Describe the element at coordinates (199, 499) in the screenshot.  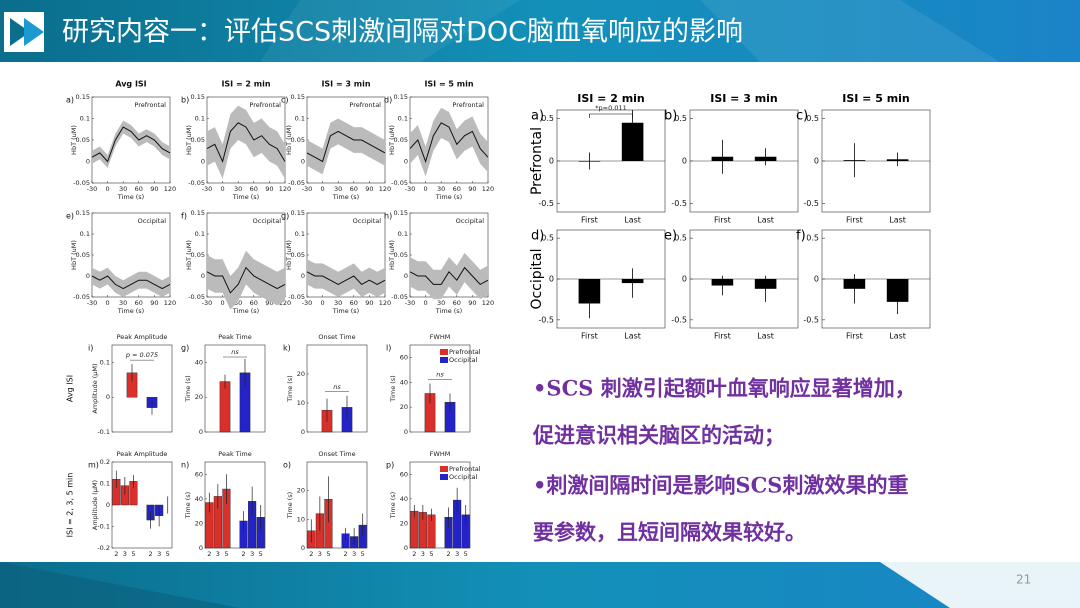
I see `y-tick-label: 40` at that location.